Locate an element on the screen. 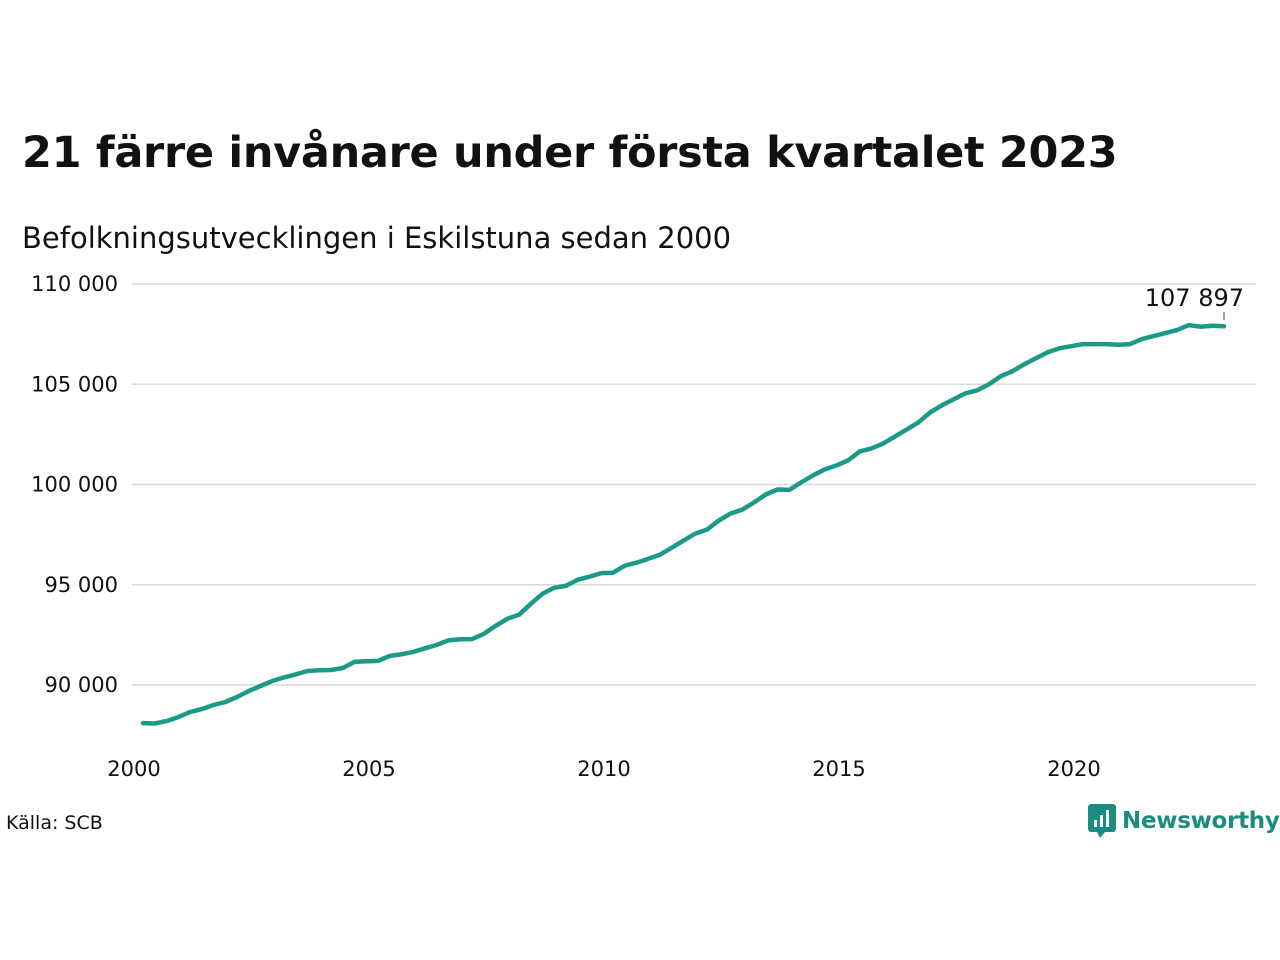 Image resolution: width=1280 pixels, height=960 pixels. x-tick-label: 2000 is located at coordinates (133, 769).